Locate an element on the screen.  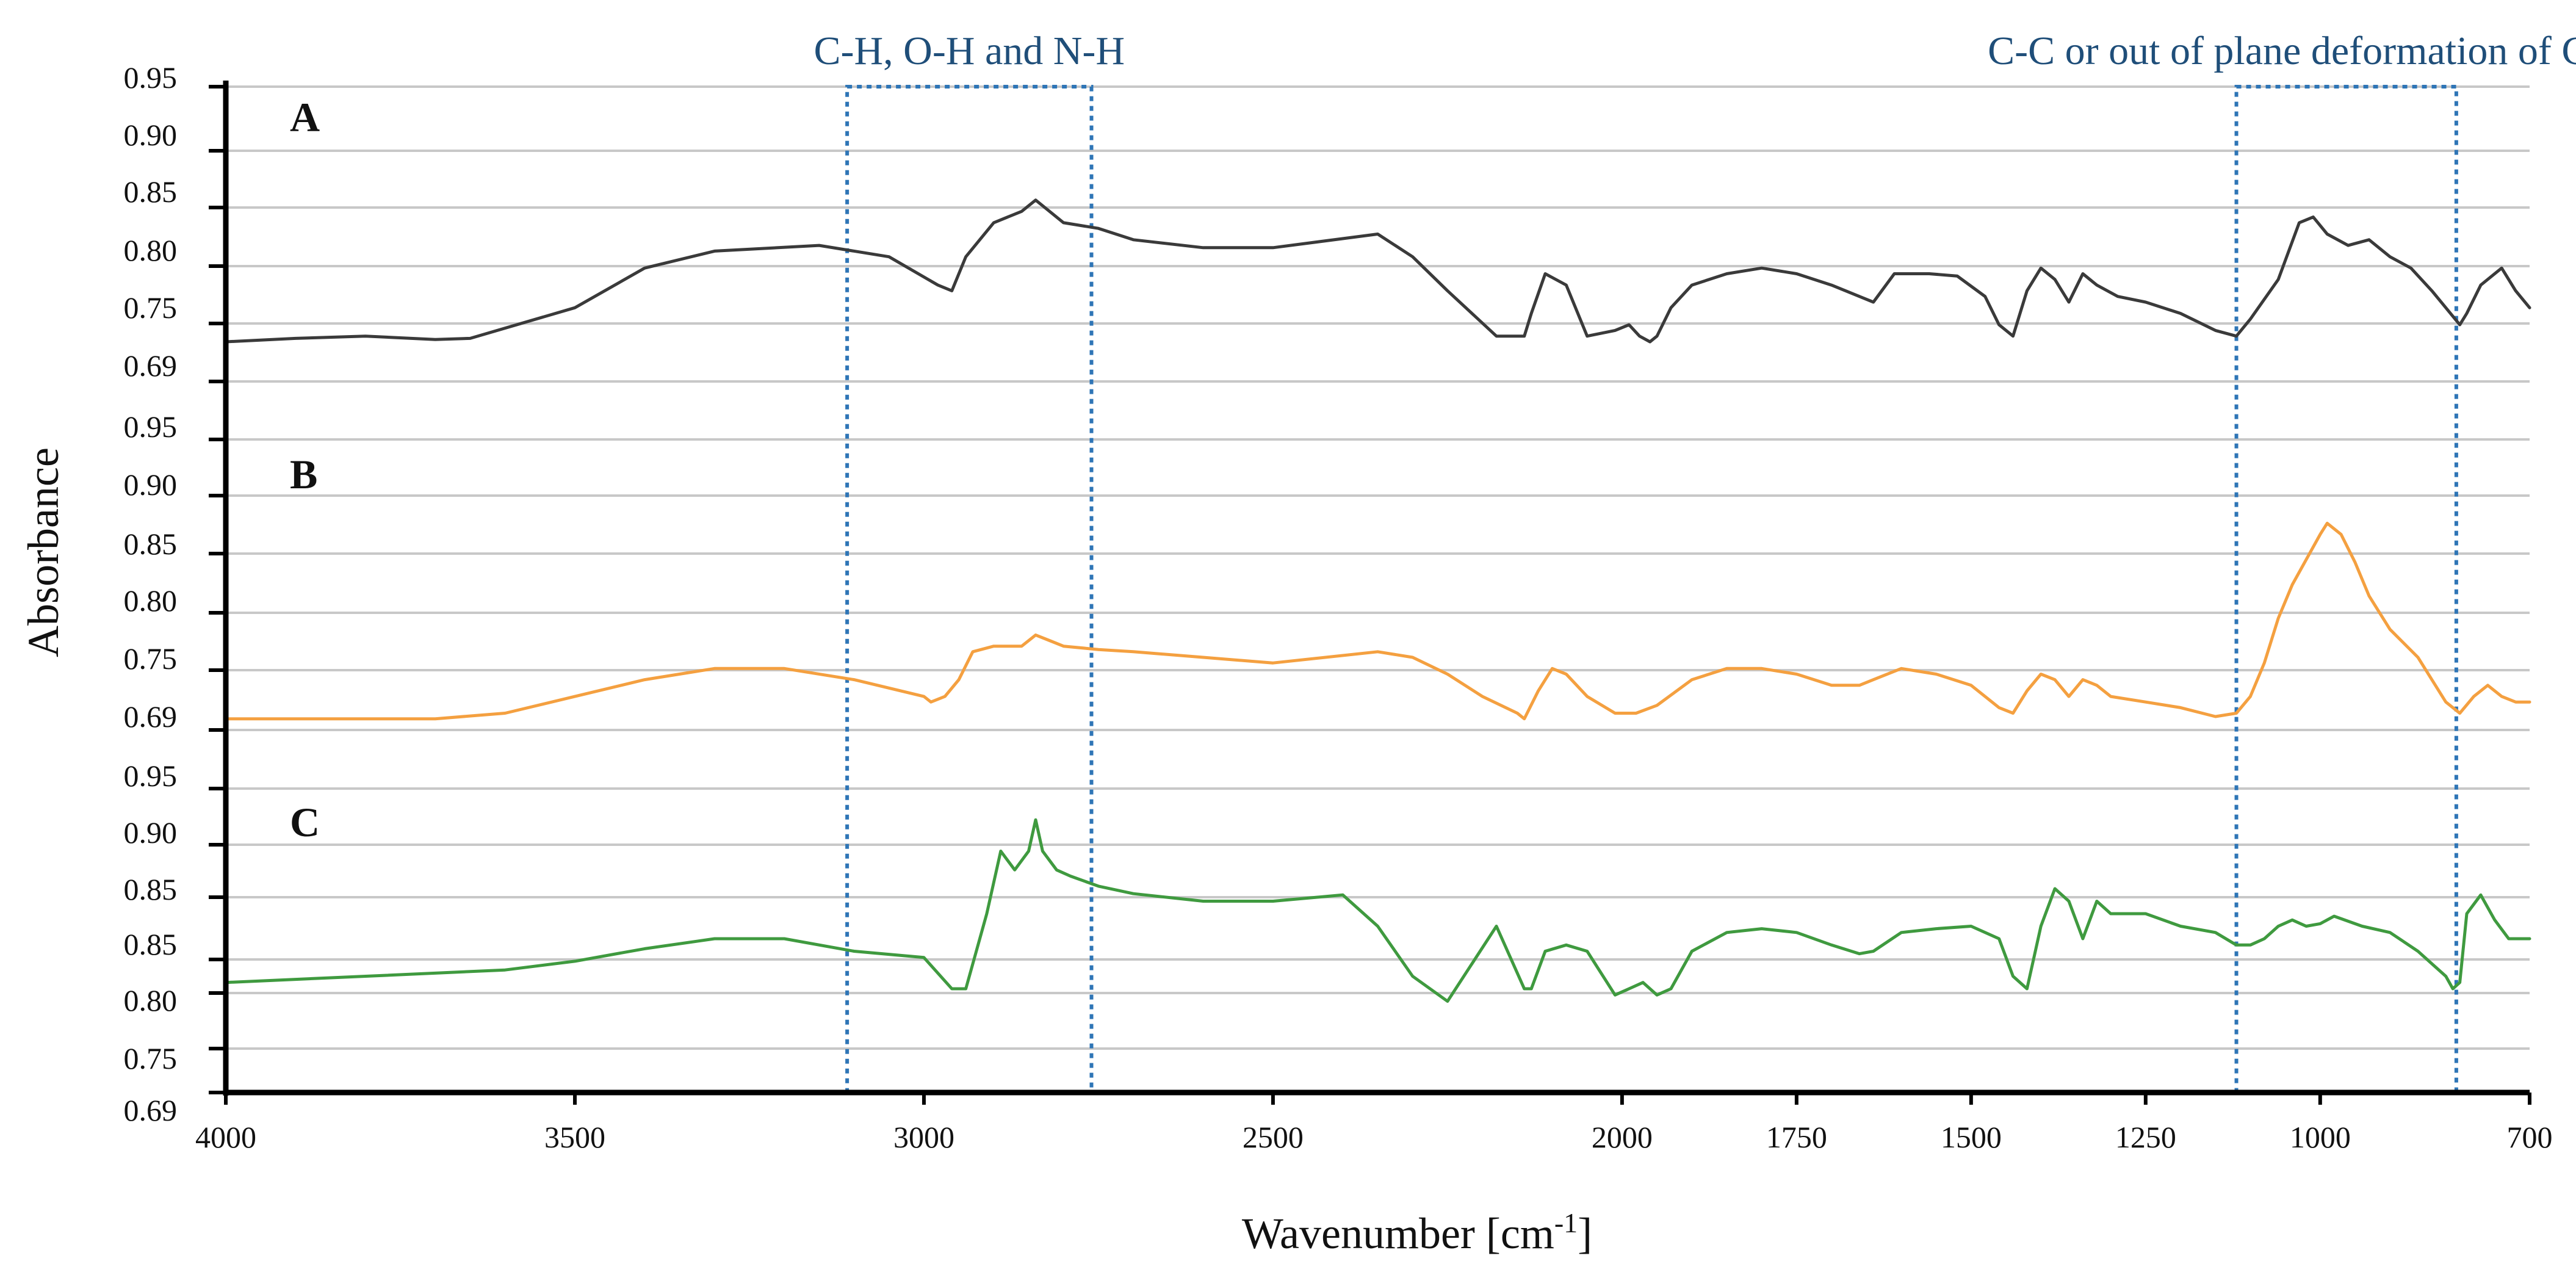
panel-label-c: C is located at coordinates (305, 822).